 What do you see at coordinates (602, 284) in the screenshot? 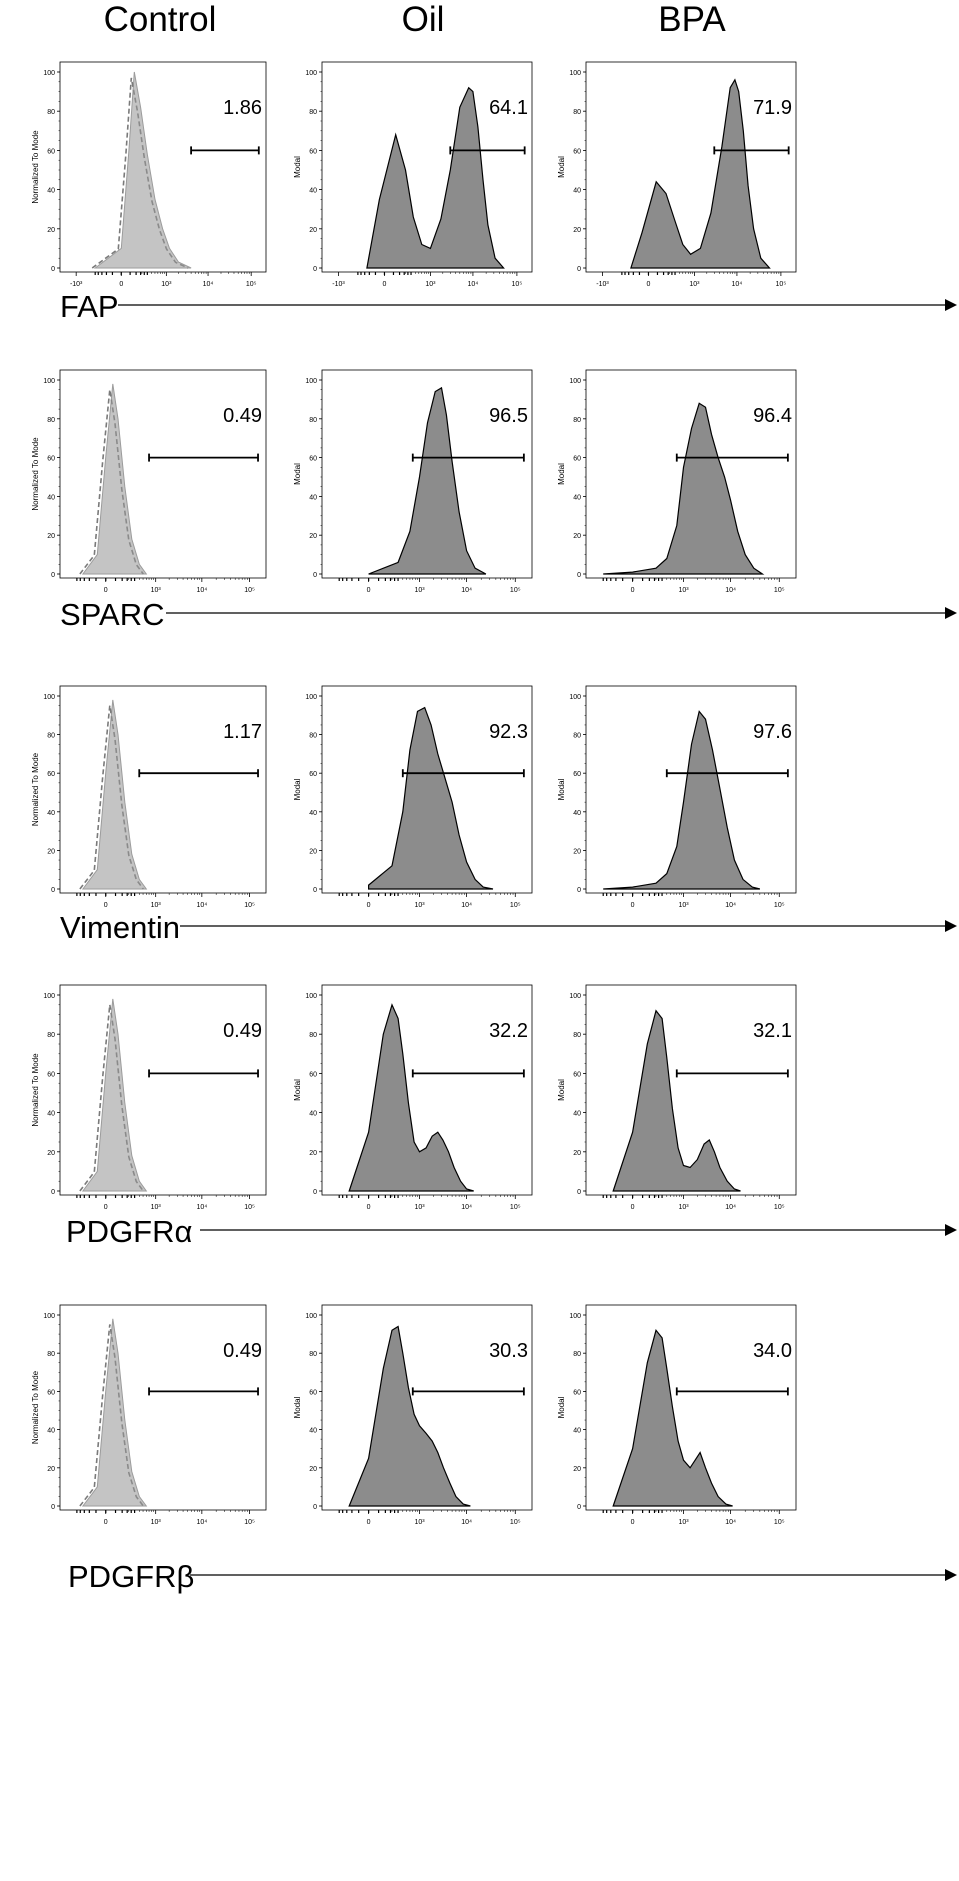
I see `x-tick-label: -10³` at bounding box center [602, 284].